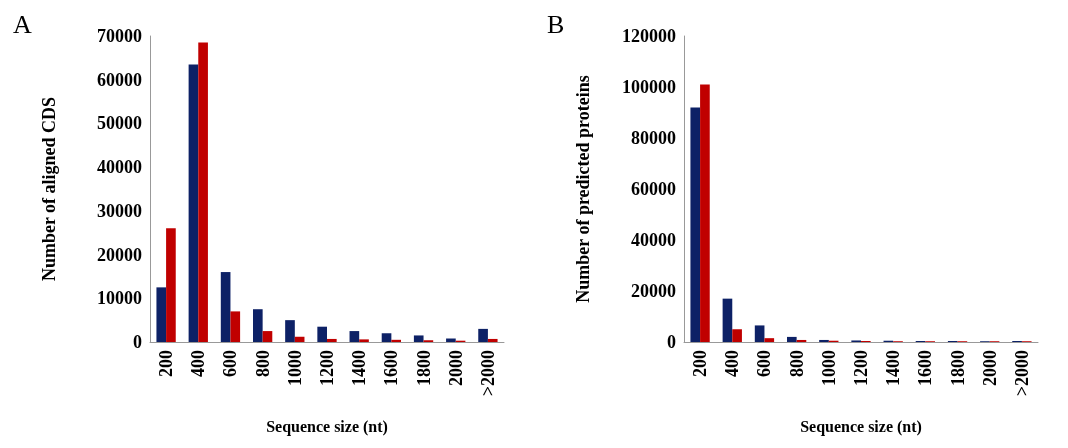  Describe the element at coordinates (556, 24) in the screenshot. I see `chart-title: B` at that location.